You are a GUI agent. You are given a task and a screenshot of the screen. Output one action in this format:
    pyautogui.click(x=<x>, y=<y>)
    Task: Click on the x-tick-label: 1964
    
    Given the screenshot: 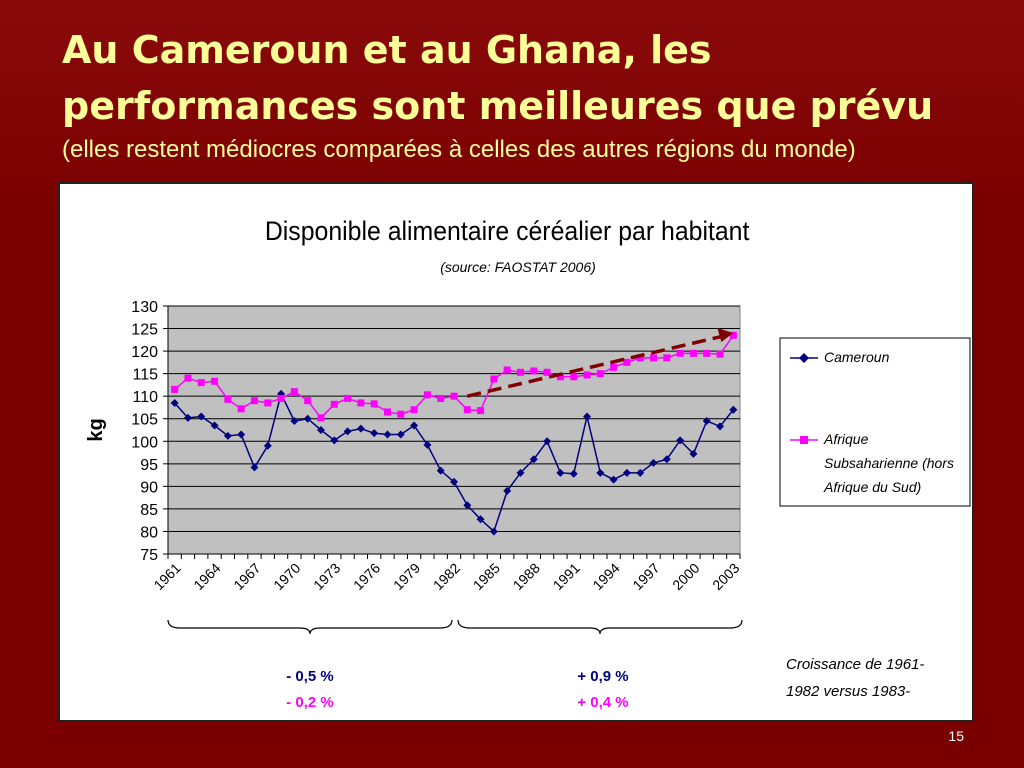 What is the action you would take?
    pyautogui.click(x=206, y=576)
    